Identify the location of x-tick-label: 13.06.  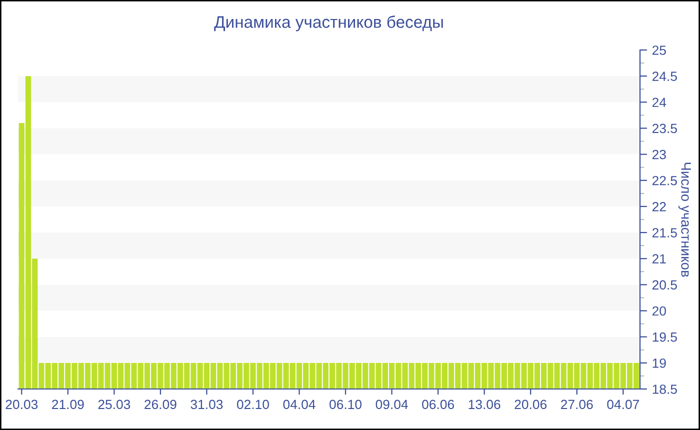
(484, 405).